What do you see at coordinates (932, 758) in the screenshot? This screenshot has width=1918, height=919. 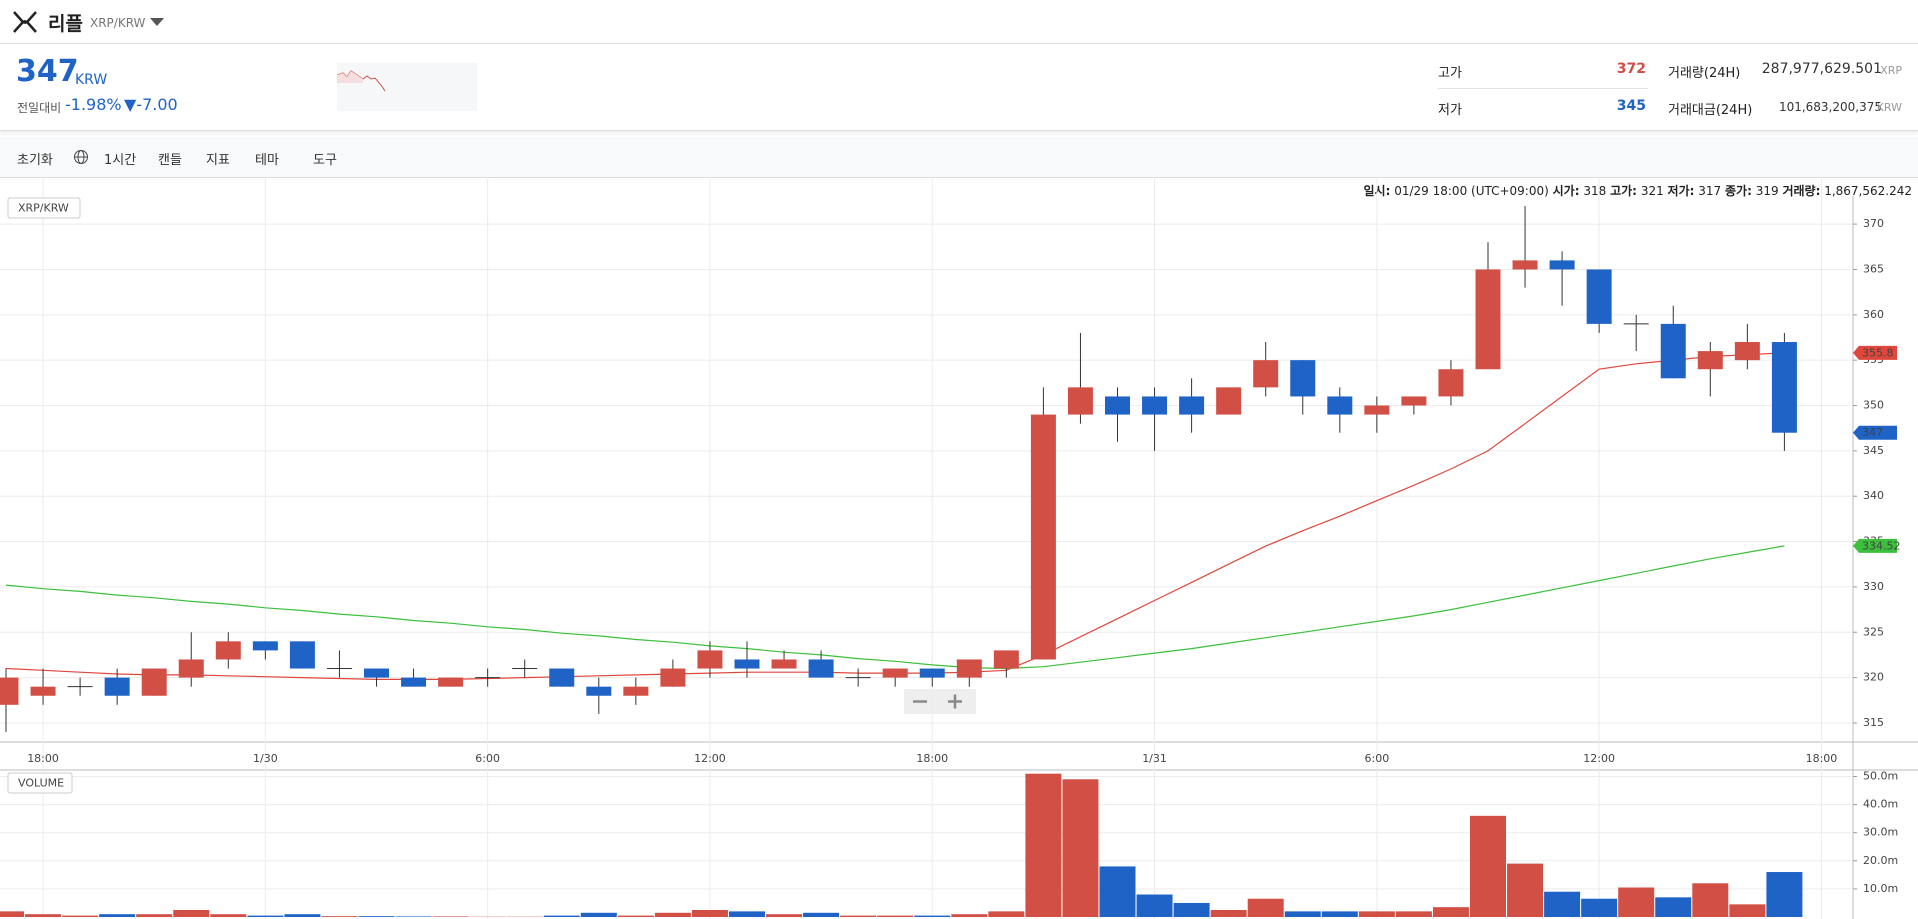 I see `x-tick-label: 18:00` at bounding box center [932, 758].